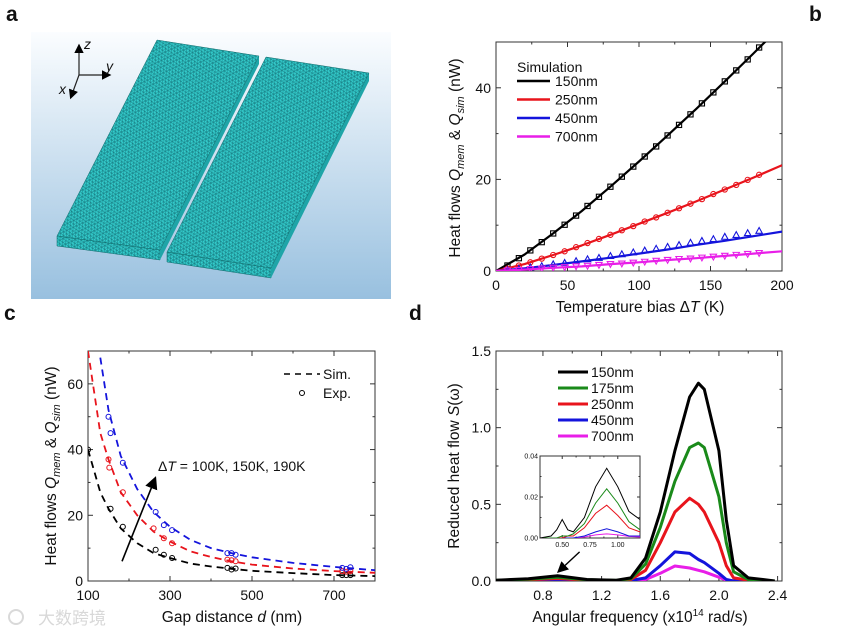 The width and height of the screenshot is (841, 635). Describe the element at coordinates (661, 595) in the screenshot. I see `x-tick-label: 1.6` at that location.